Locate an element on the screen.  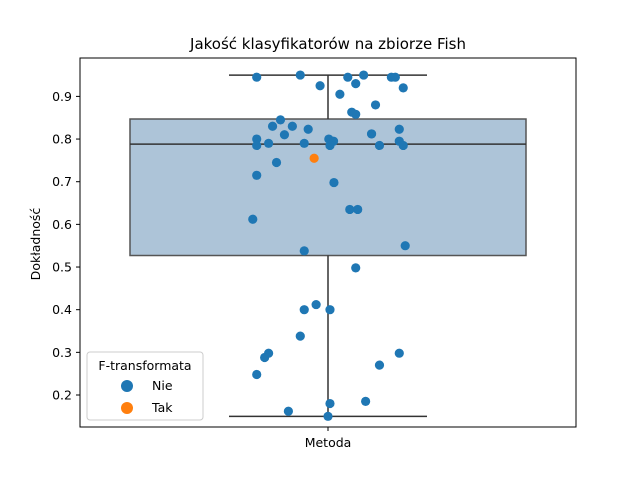
legend: F-transformata Nie Tak is located at coordinates (145, 386).